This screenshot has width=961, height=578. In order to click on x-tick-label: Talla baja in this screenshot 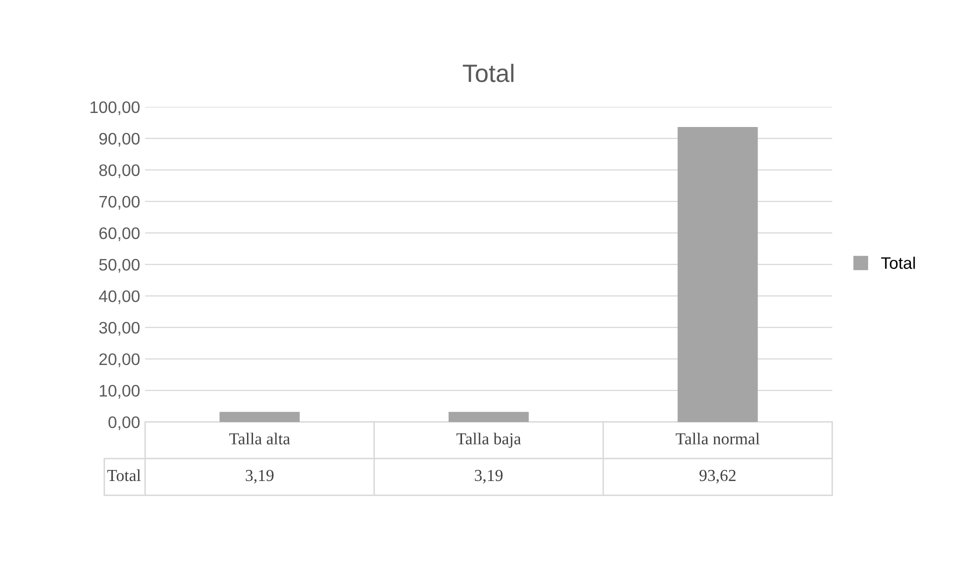, I will do `click(488, 440)`.